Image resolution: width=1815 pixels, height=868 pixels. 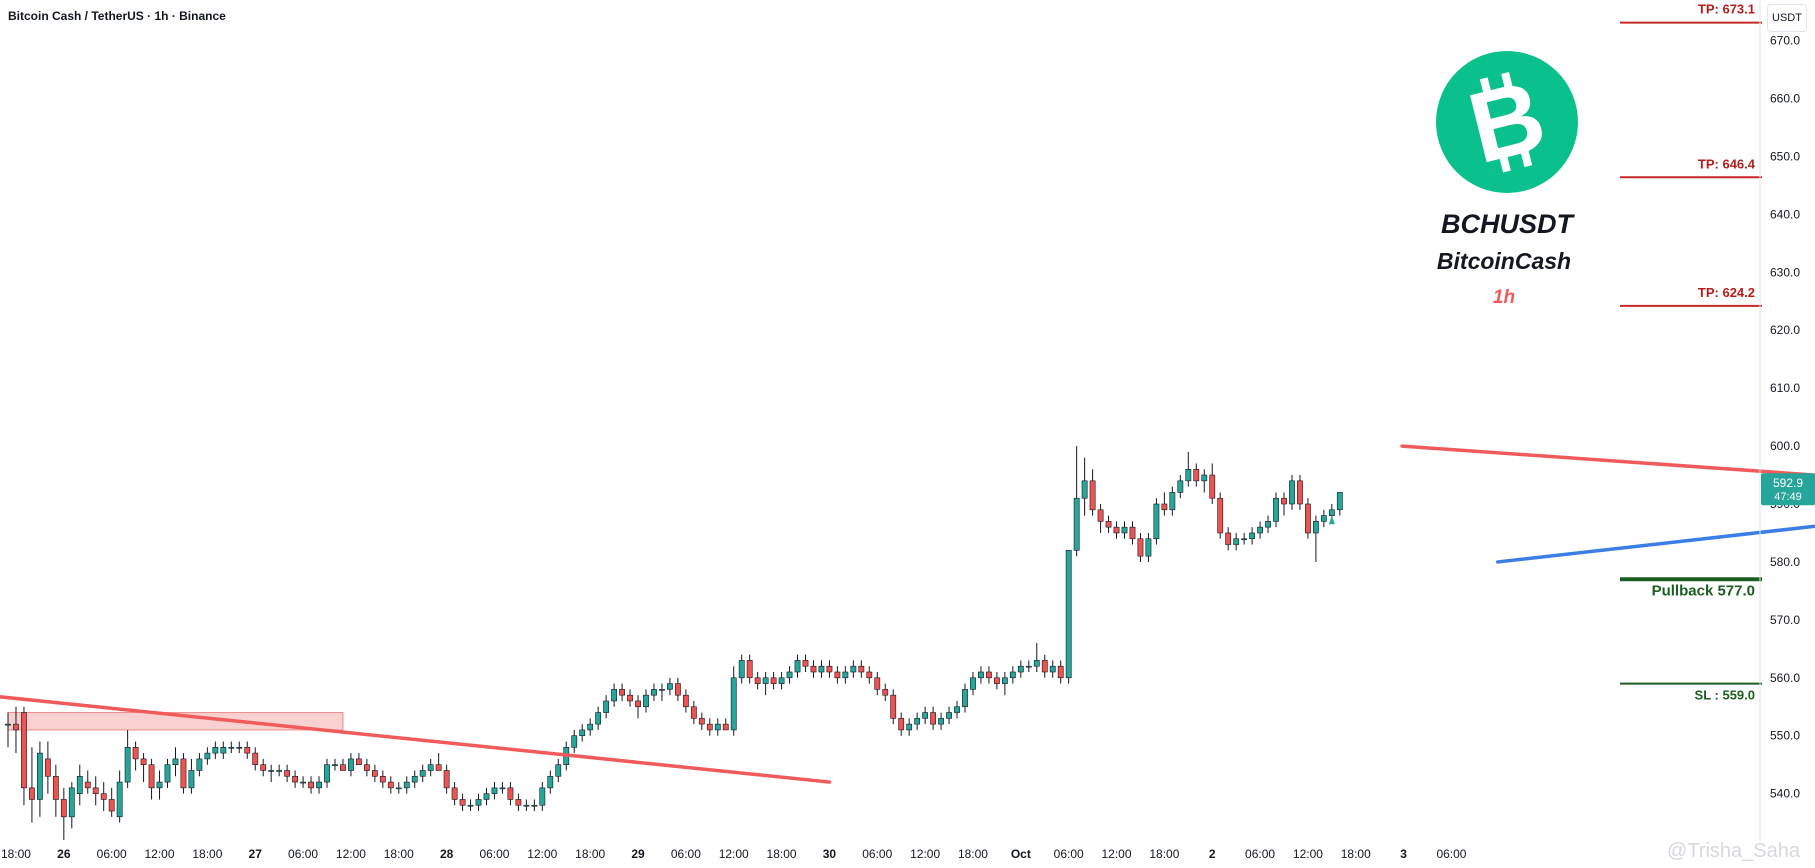 I want to click on price-tick-label: 610.0, so click(x=1785, y=388).